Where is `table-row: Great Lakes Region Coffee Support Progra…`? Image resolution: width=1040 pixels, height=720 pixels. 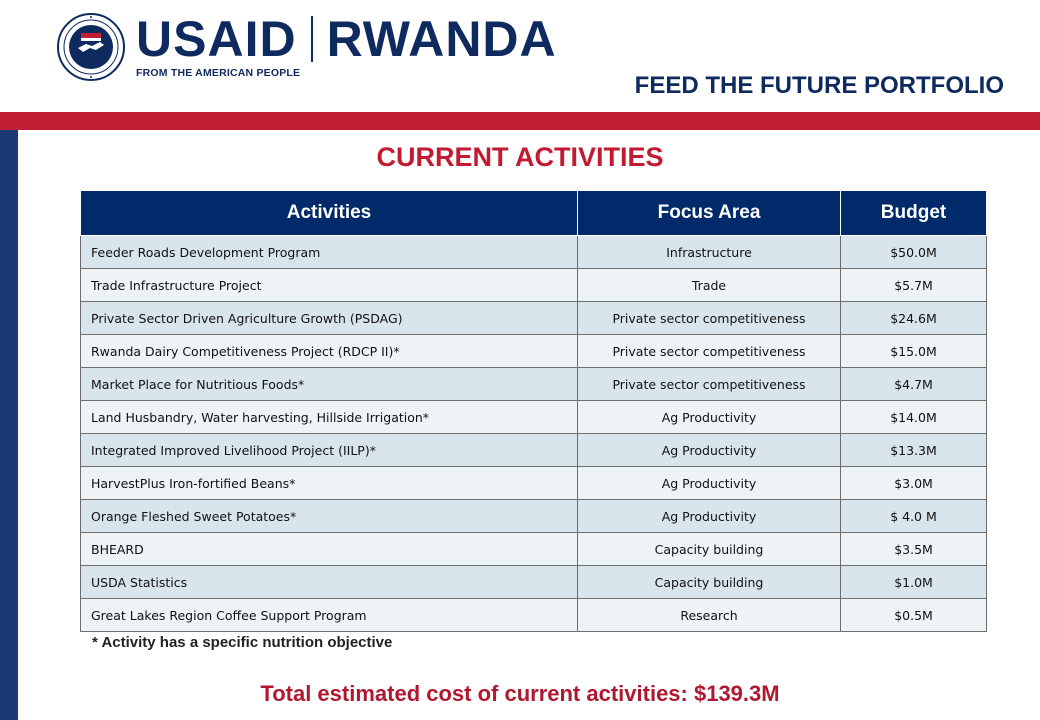
table-row: Great Lakes Region Coffee Support Progra… is located at coordinates (533, 615).